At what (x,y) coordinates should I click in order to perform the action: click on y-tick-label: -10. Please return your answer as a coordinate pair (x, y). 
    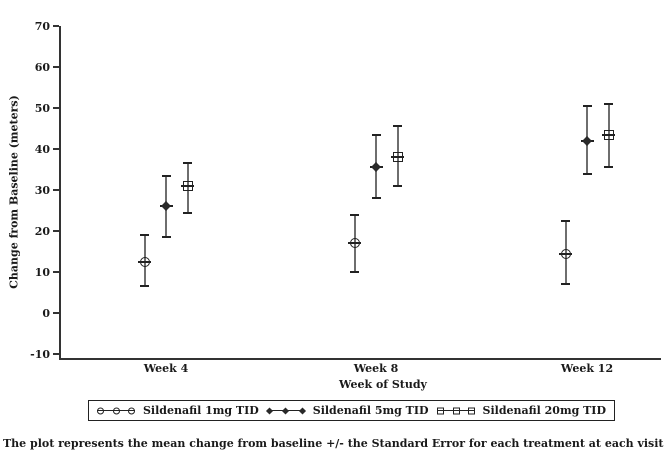
    Looking at the image, I should click on (40, 354).